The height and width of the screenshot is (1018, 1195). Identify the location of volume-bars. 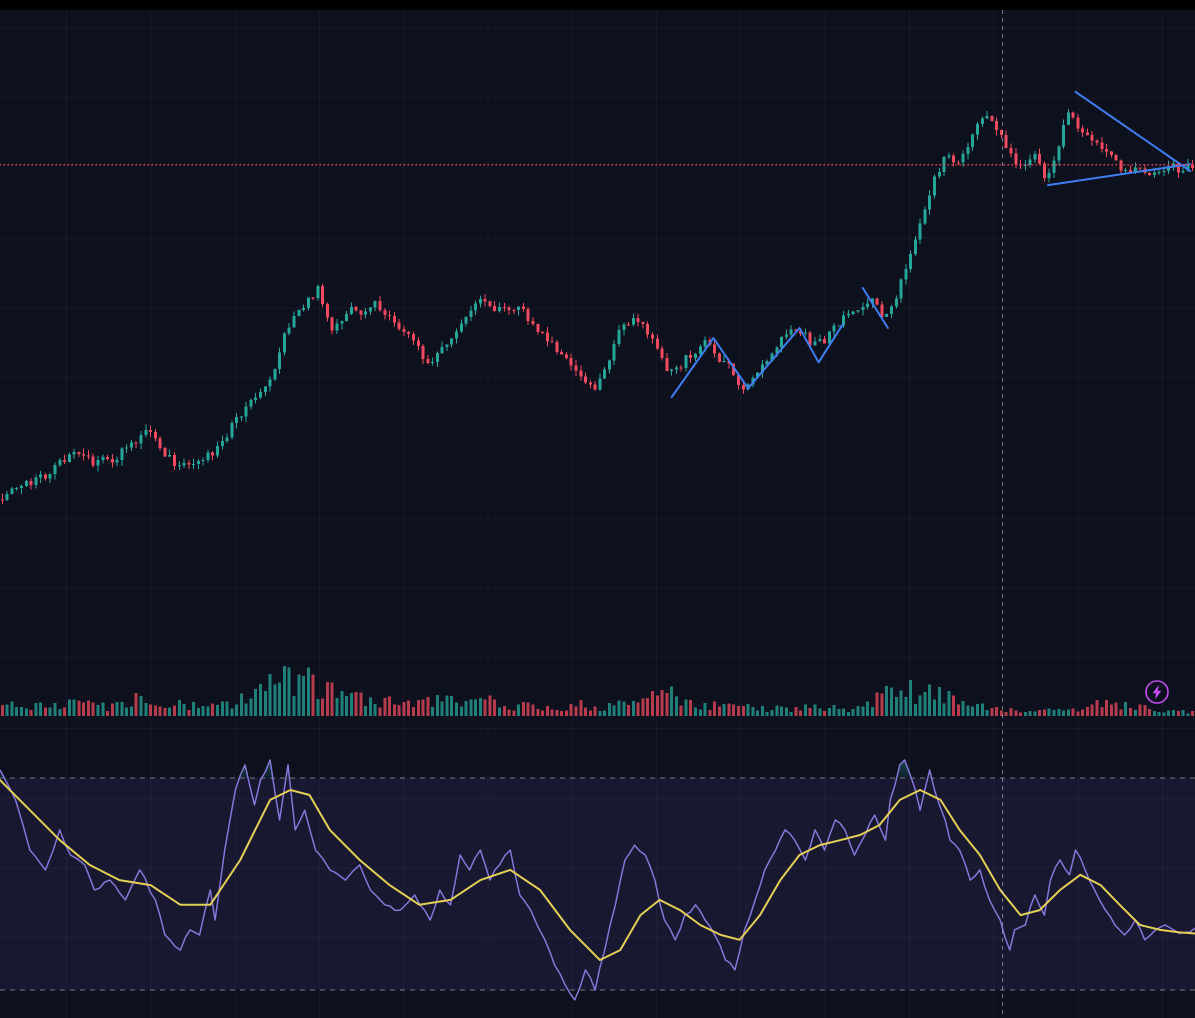
(597, 691).